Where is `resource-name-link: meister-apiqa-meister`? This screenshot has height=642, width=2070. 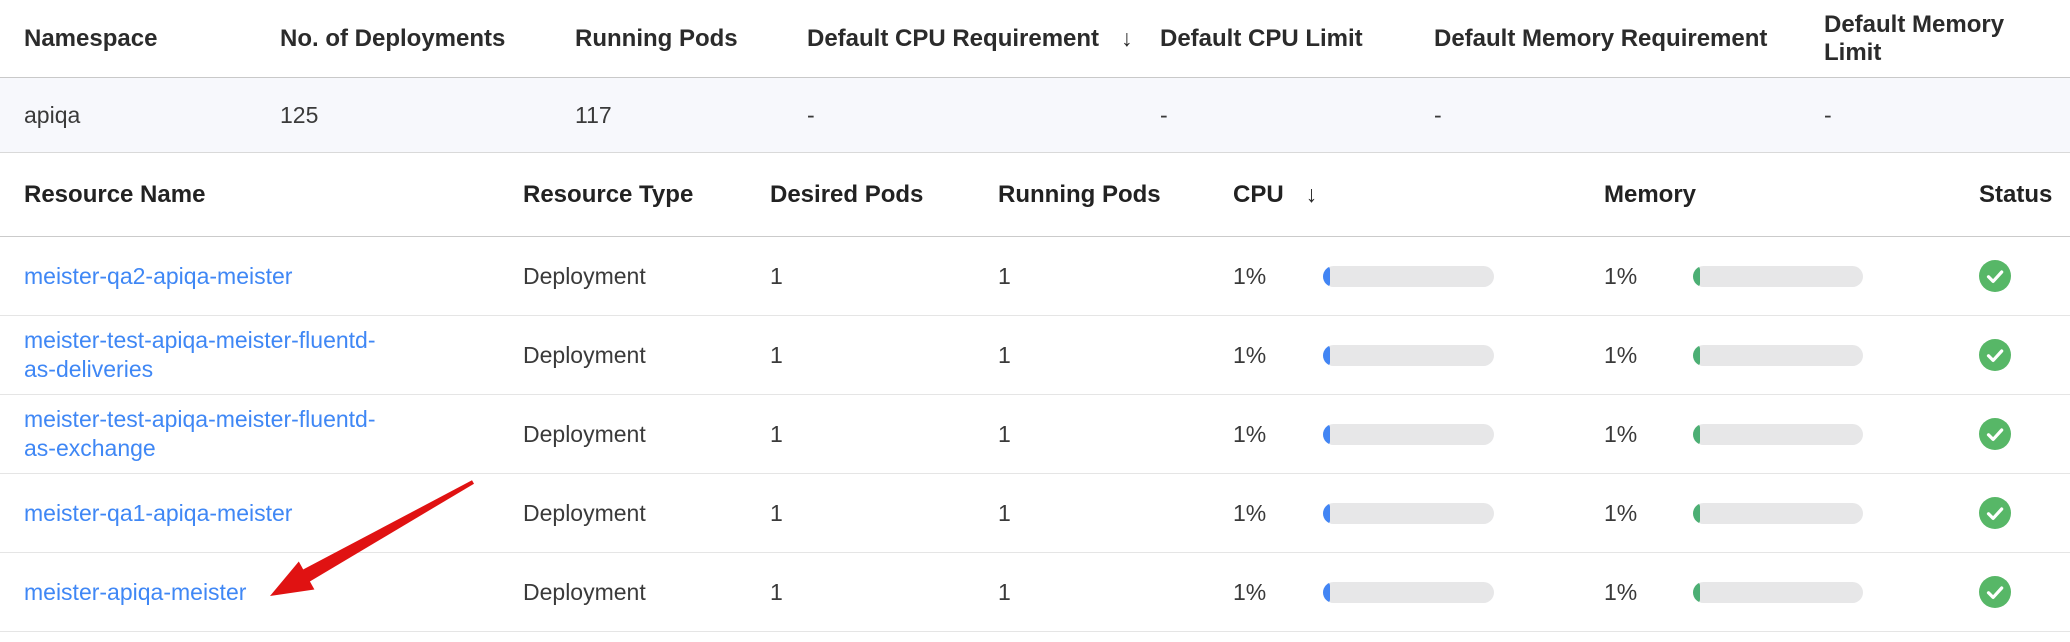 resource-name-link: meister-apiqa-meister is located at coordinates (135, 591).